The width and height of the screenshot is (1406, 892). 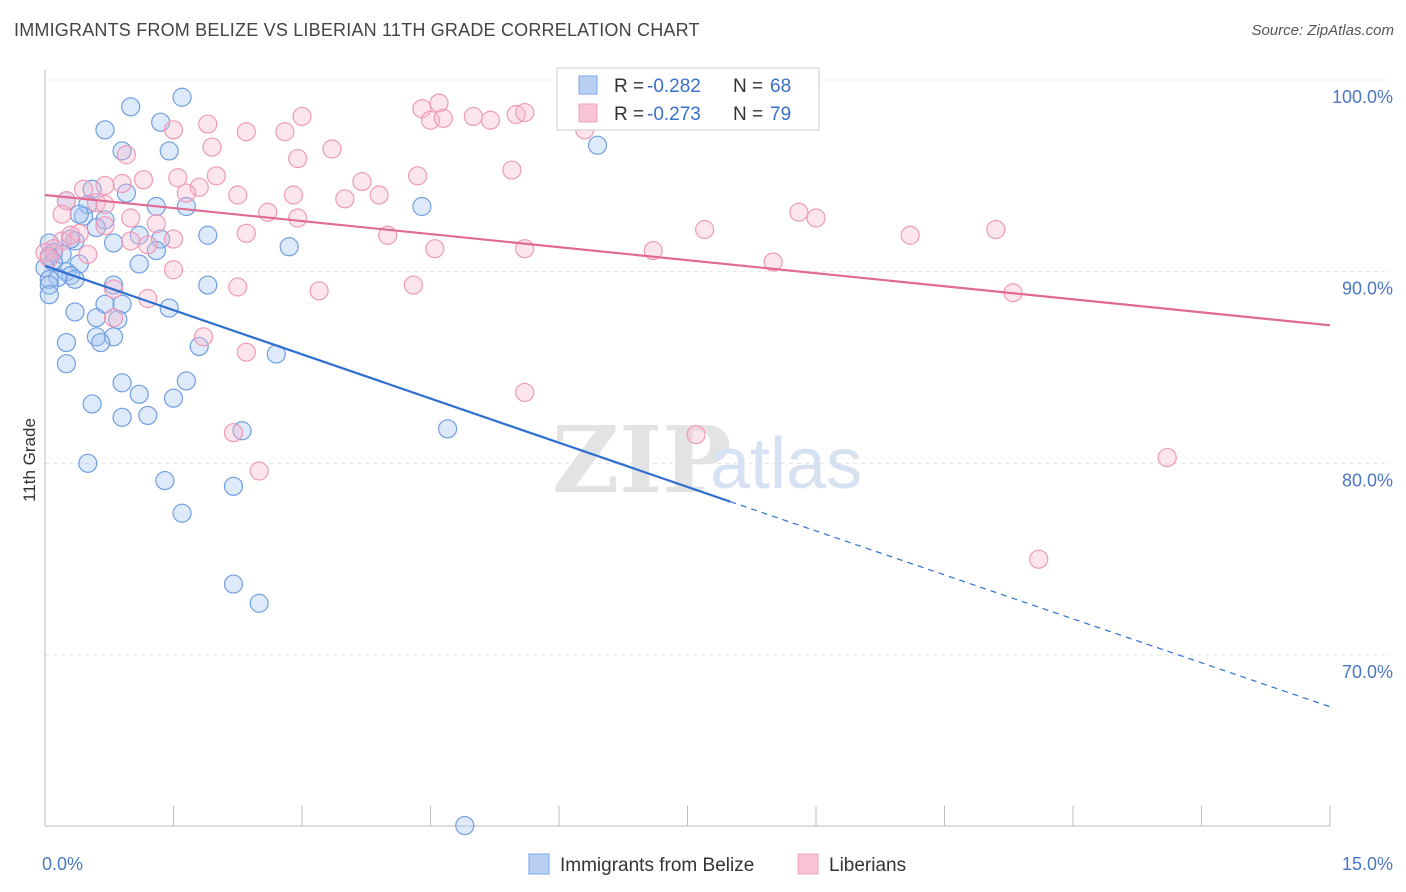 I want to click on x-tick-labels: 0.0% 15.0%, so click(x=717, y=864).